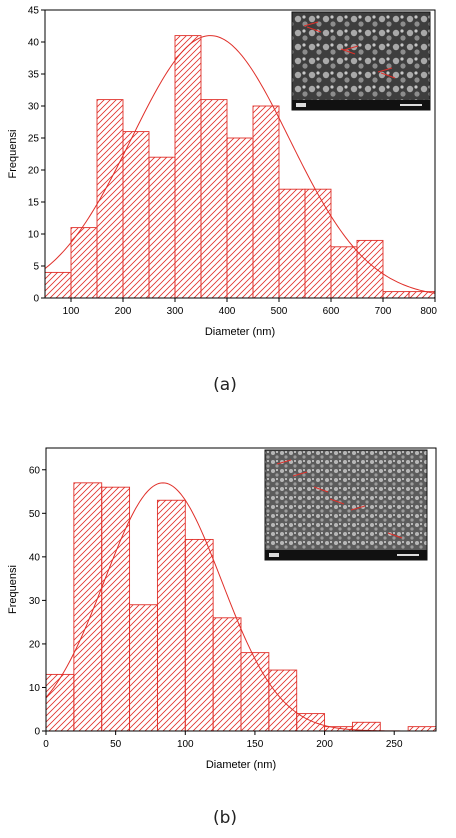  Describe the element at coordinates (225, 385) in the screenshot. I see `panel-label: (a)` at that location.